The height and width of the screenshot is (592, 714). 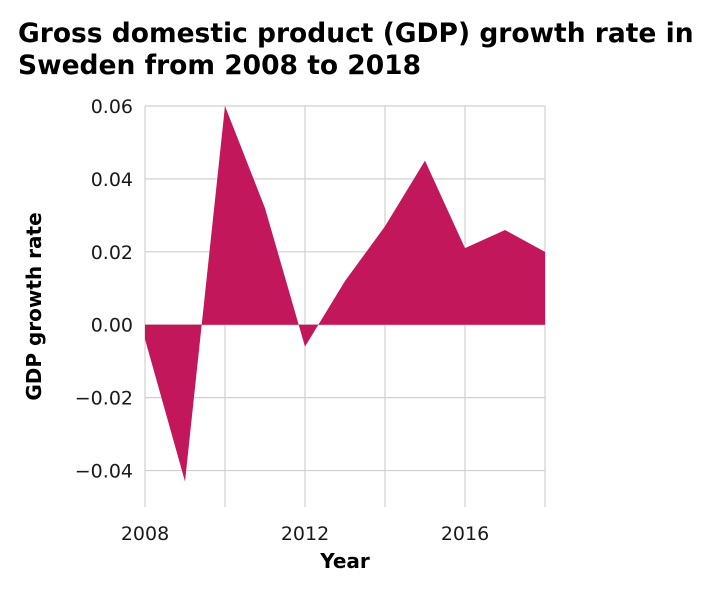 I want to click on x-tick-label: 2008, so click(x=145, y=534).